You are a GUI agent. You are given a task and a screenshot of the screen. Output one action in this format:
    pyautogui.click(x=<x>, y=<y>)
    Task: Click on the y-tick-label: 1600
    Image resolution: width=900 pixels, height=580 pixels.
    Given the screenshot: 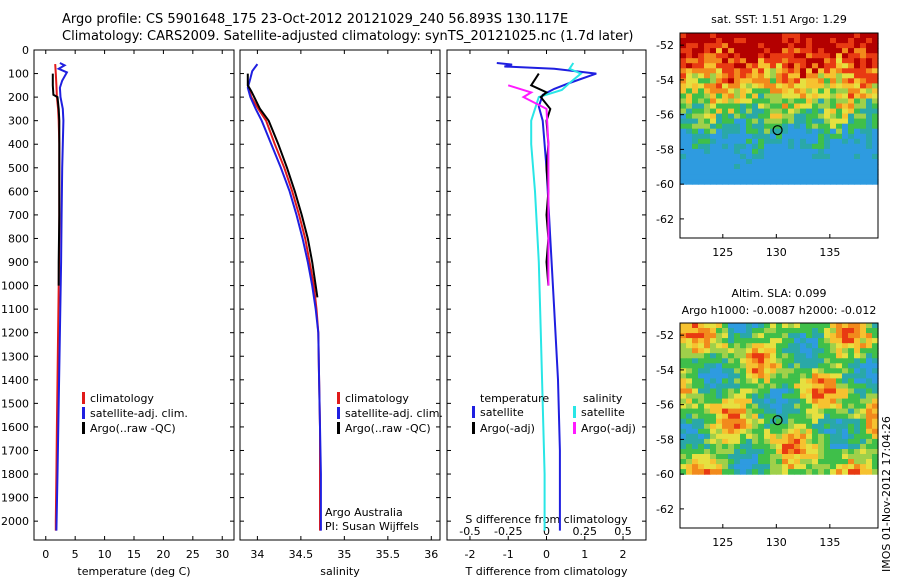 What is the action you would take?
    pyautogui.click(x=15, y=427)
    